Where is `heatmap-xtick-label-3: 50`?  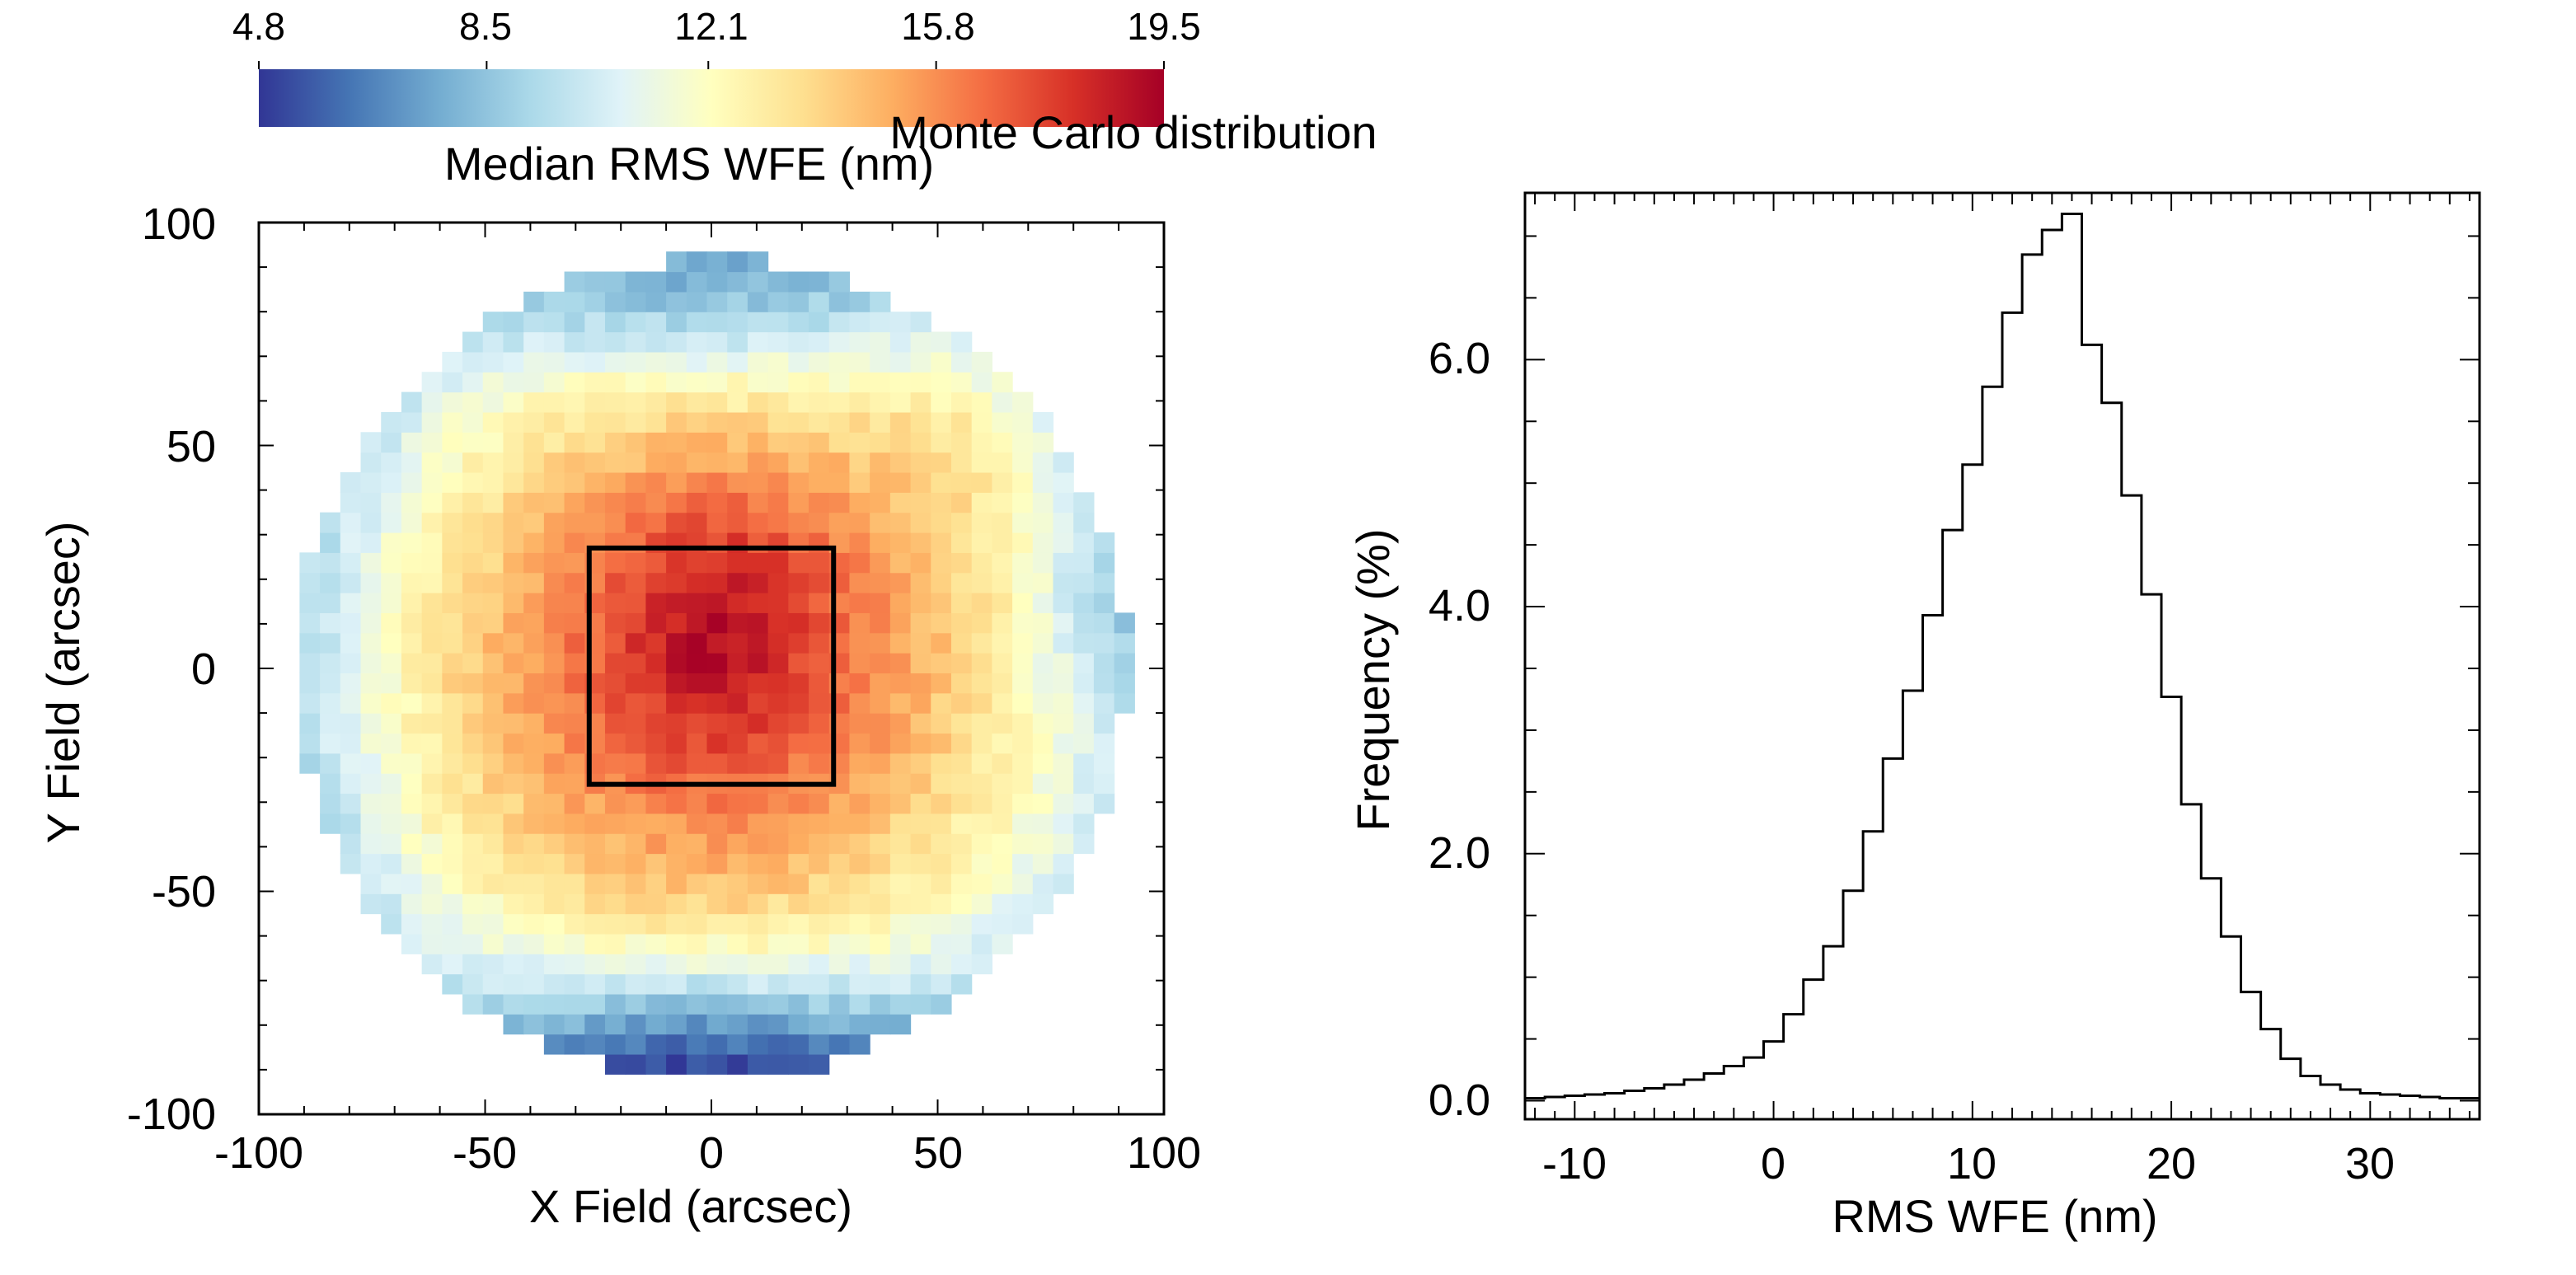 heatmap-xtick-label-3: 50 is located at coordinates (938, 1153).